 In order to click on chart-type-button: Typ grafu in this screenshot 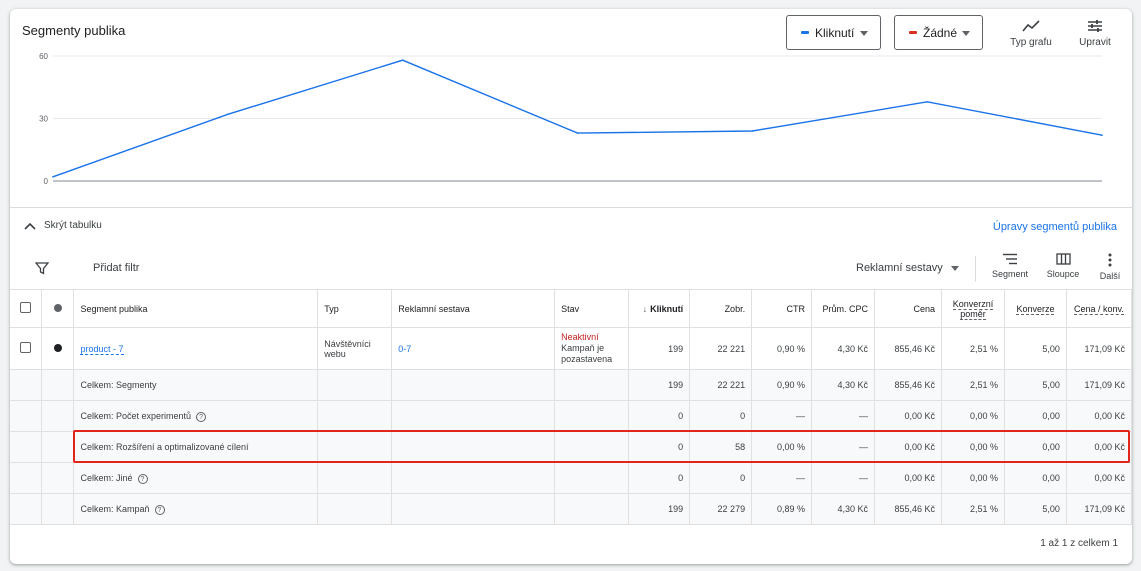, I will do `click(1031, 33)`.